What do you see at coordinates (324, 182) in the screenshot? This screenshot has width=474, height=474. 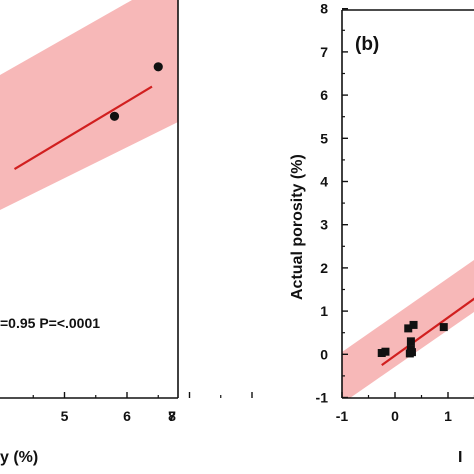 I see `b-y-tick-label: 4` at bounding box center [324, 182].